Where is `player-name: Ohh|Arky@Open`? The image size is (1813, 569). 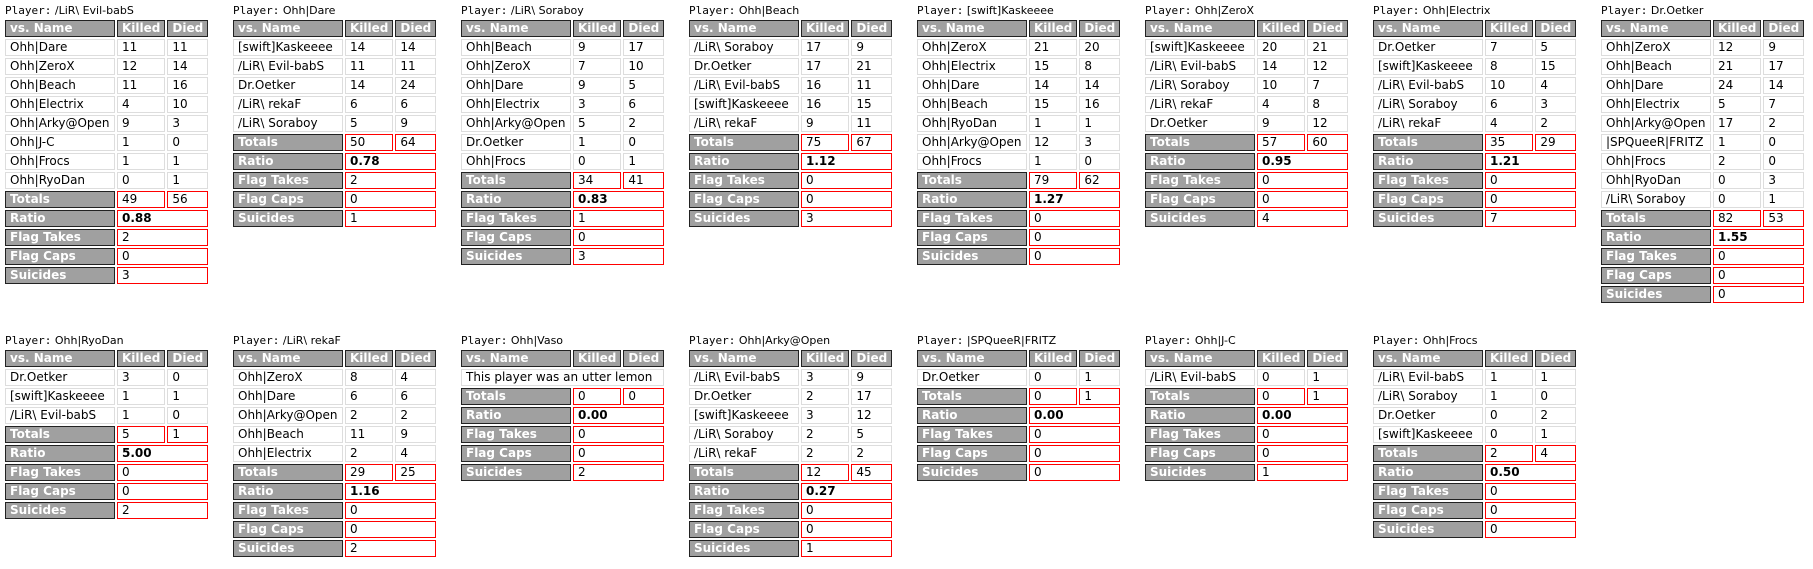
player-name: Ohh|Arky@Open is located at coordinates (784, 340).